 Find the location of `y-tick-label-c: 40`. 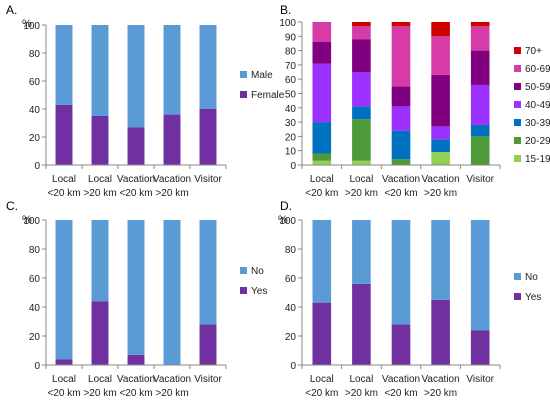

y-tick-label-c: 40 is located at coordinates (35, 308).